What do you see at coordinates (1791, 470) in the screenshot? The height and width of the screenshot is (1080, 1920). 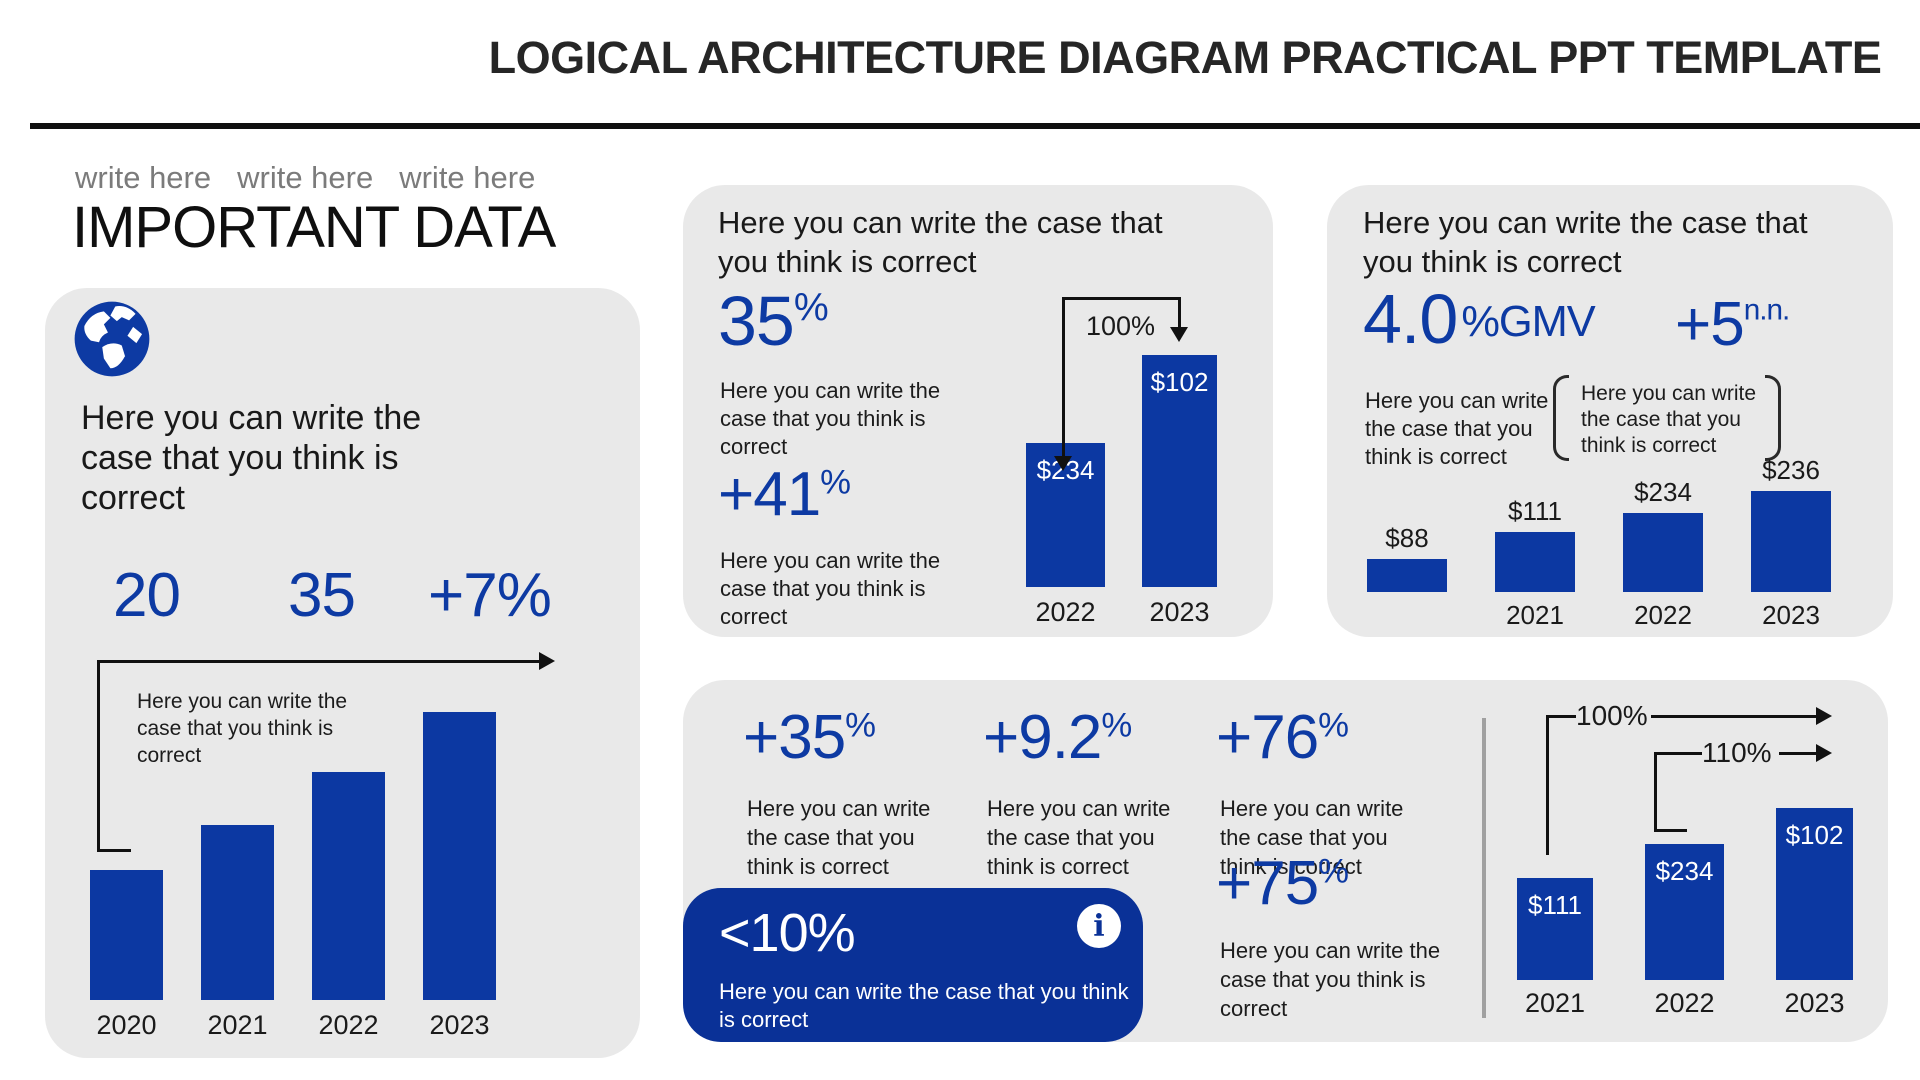 I see `bar-value-label: $236` at bounding box center [1791, 470].